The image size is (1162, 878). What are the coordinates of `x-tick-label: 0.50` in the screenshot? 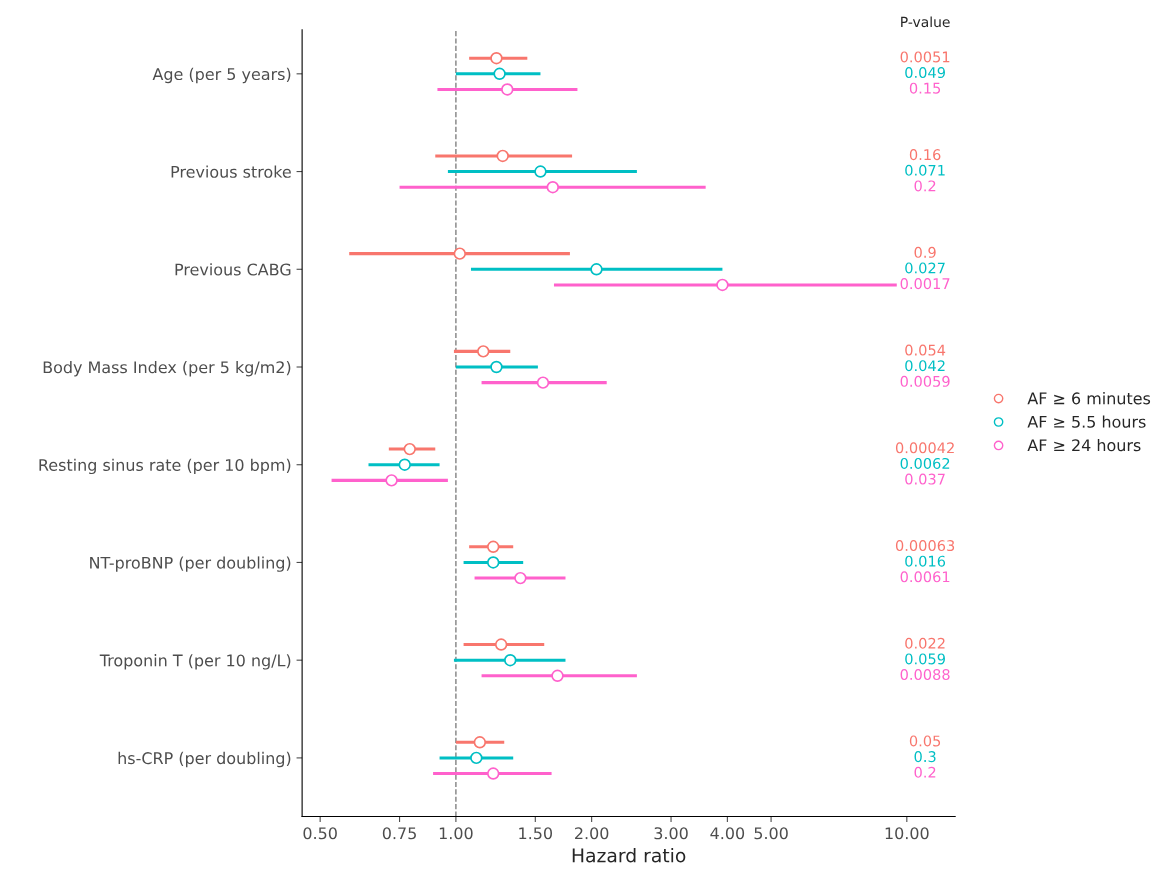 It's located at (320, 833).